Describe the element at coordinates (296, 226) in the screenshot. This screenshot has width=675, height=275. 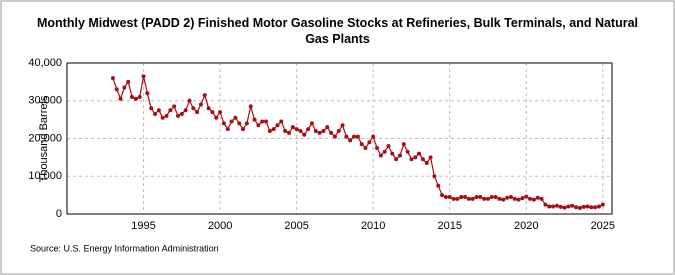
I see `x-tick-label: 2005` at that location.